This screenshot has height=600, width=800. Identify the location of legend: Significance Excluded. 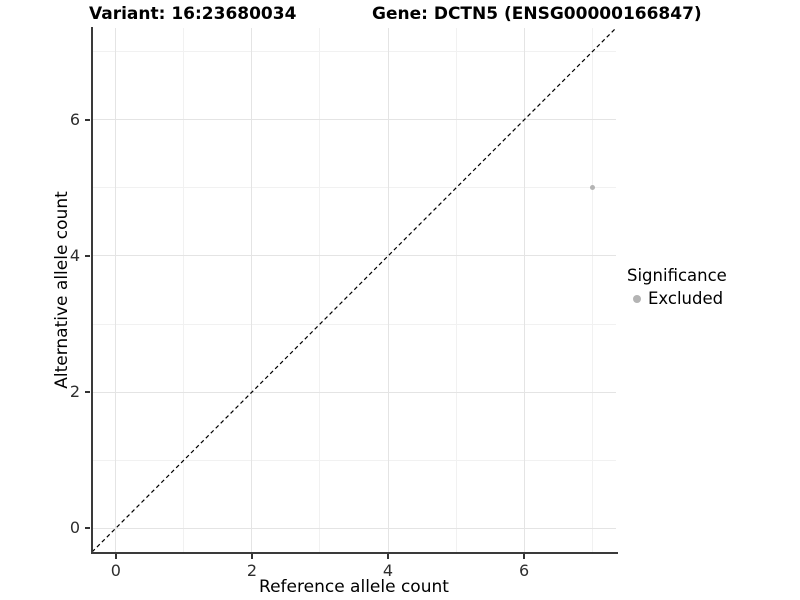
(677, 287).